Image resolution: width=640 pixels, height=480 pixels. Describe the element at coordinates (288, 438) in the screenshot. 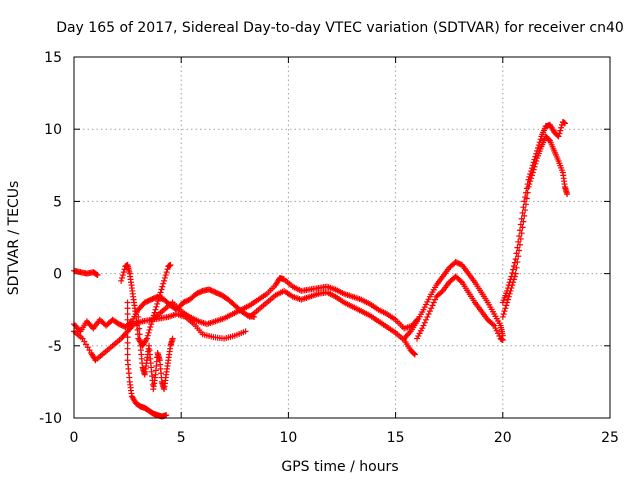

I see `x-tick-label: 10` at that location.